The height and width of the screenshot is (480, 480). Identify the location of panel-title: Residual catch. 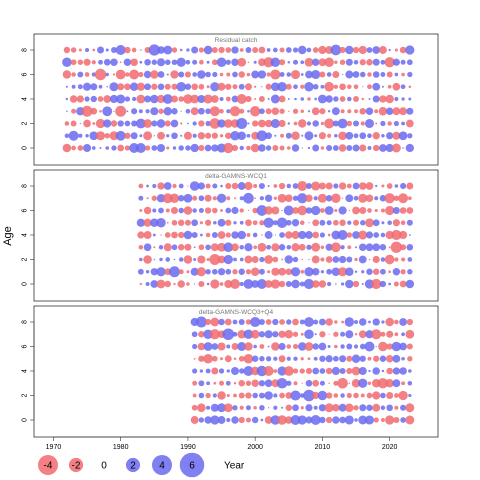
(236, 40).